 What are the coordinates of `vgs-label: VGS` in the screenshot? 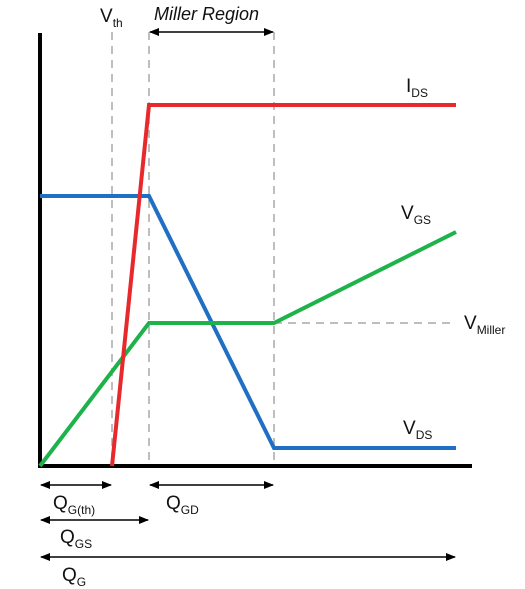 It's located at (416, 215).